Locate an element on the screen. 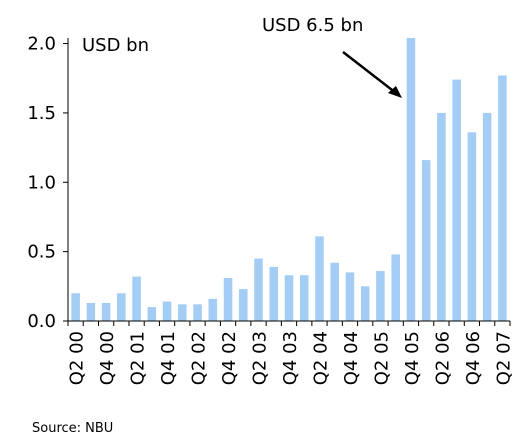  x-tick-label: Q4 05 is located at coordinates (412, 358).